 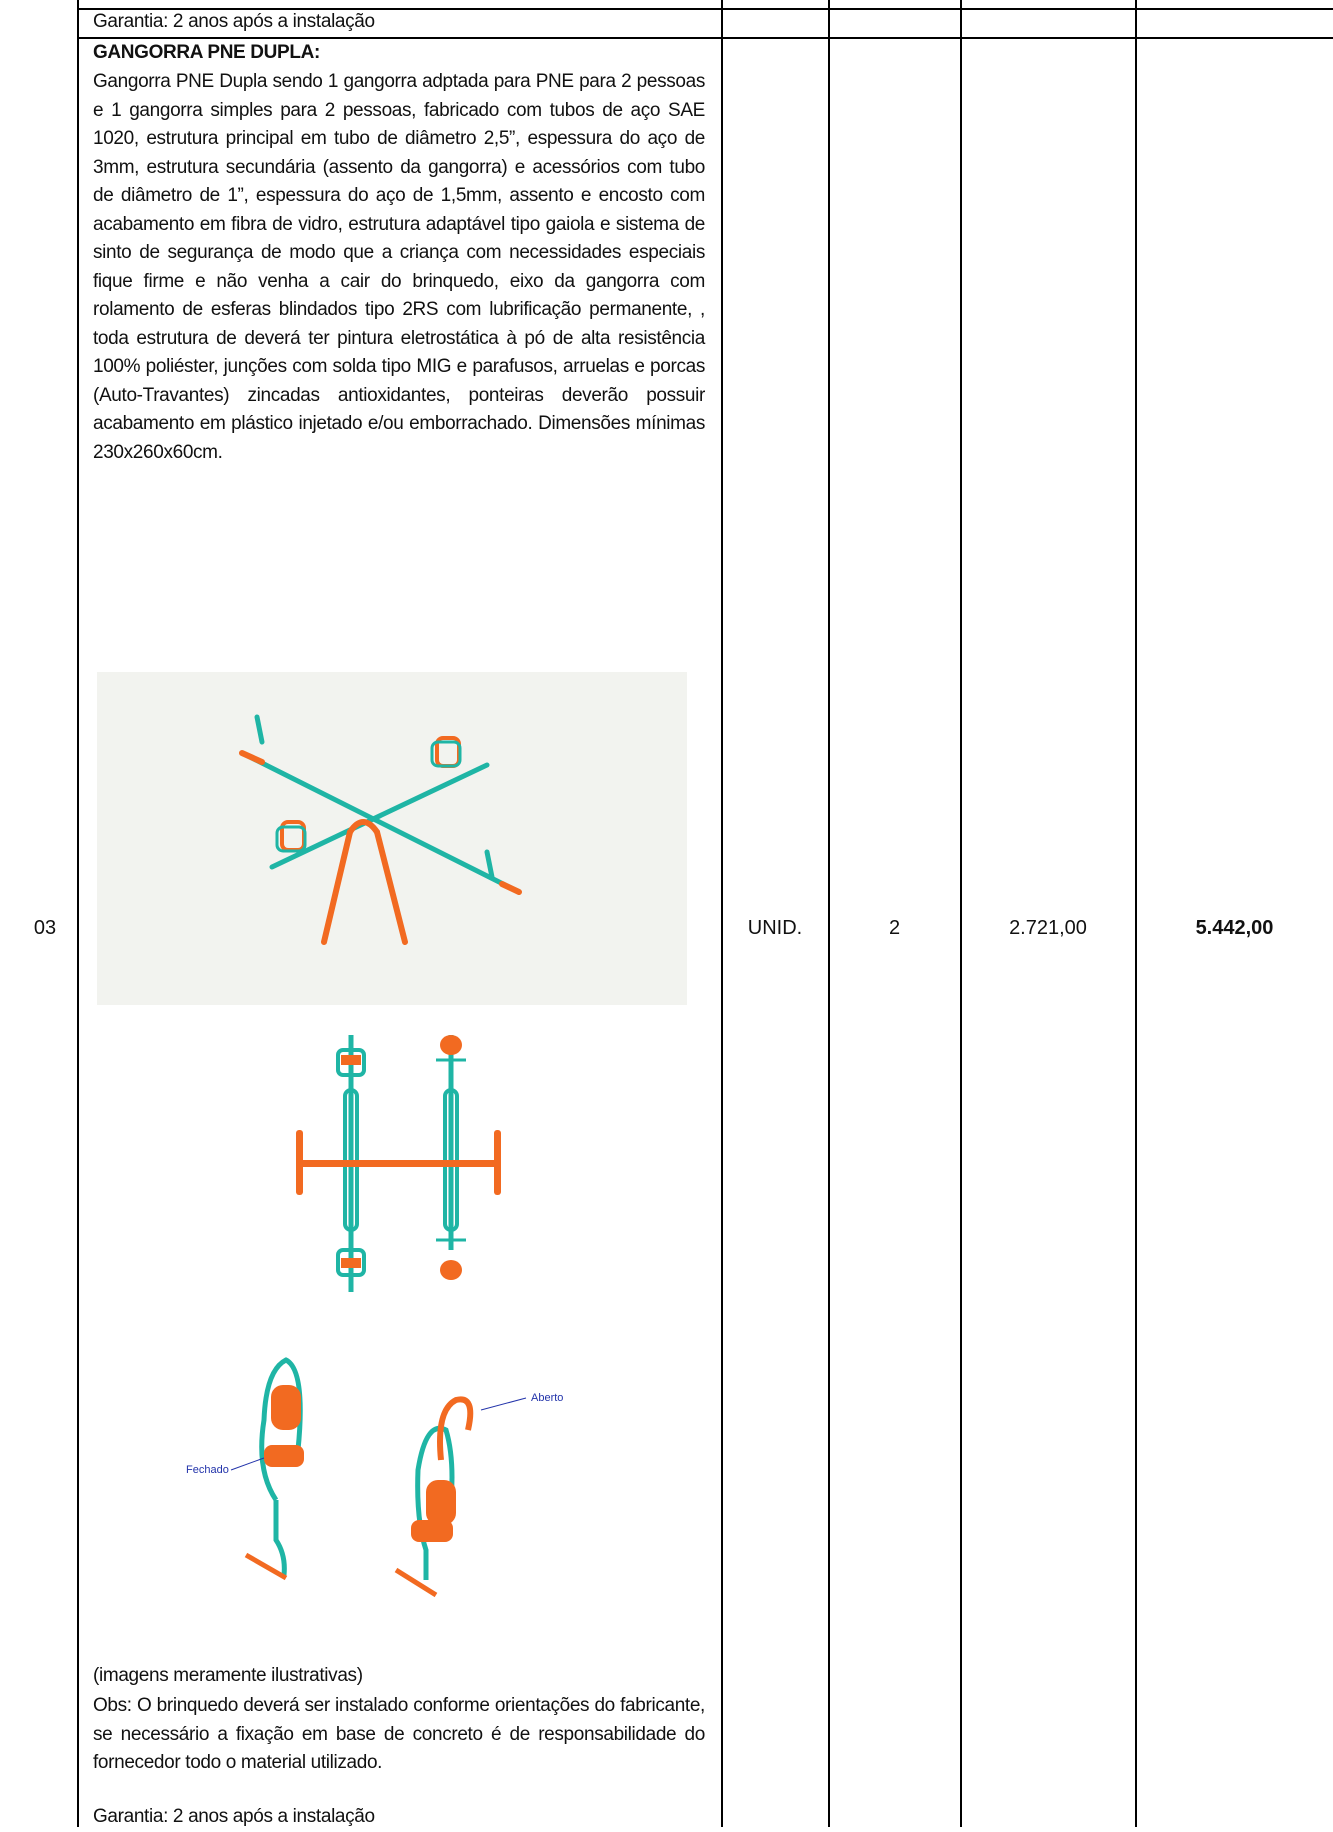 What do you see at coordinates (374, 1477) in the screenshot?
I see `illustration-seats: Fechado Aberto` at bounding box center [374, 1477].